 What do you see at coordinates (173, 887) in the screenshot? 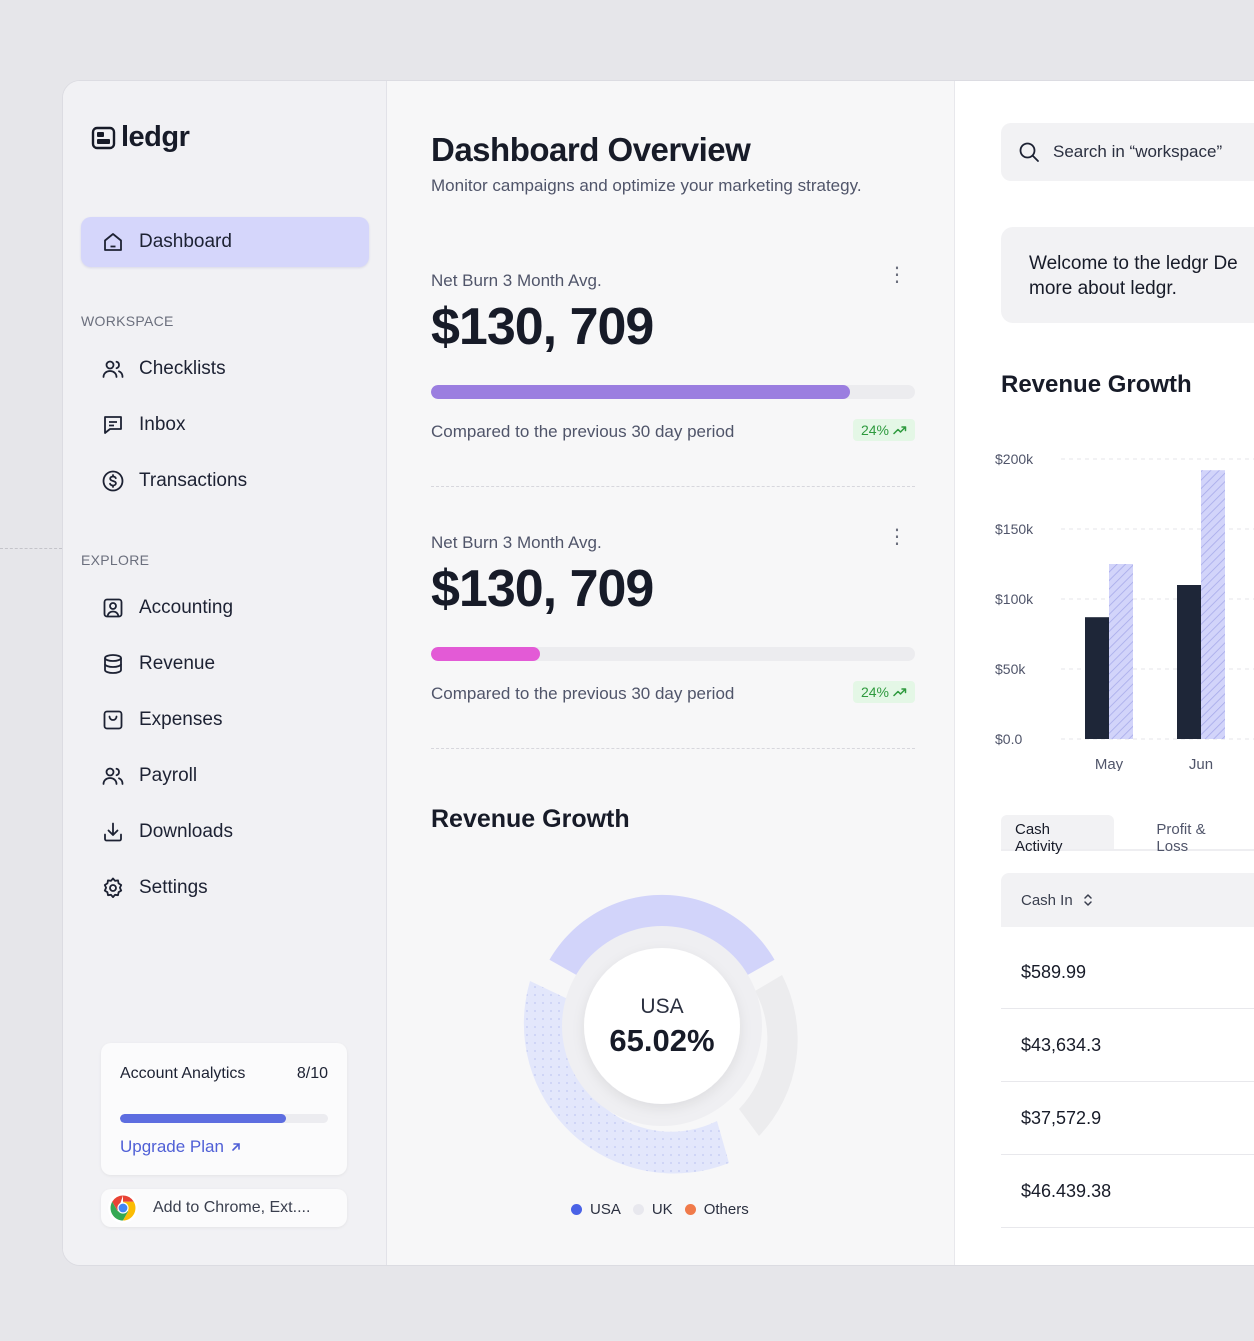
I see `sidebar-item-label: Settings` at bounding box center [173, 887].